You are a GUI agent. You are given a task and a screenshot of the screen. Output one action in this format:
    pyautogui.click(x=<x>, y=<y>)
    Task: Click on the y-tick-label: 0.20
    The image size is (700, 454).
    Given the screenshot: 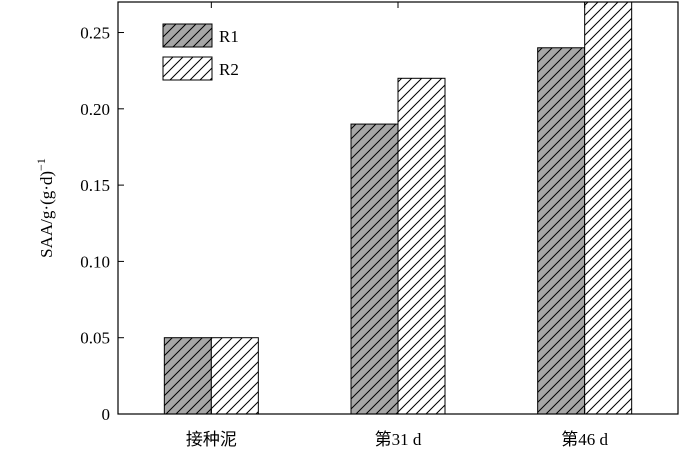 What is the action you would take?
    pyautogui.click(x=95, y=109)
    